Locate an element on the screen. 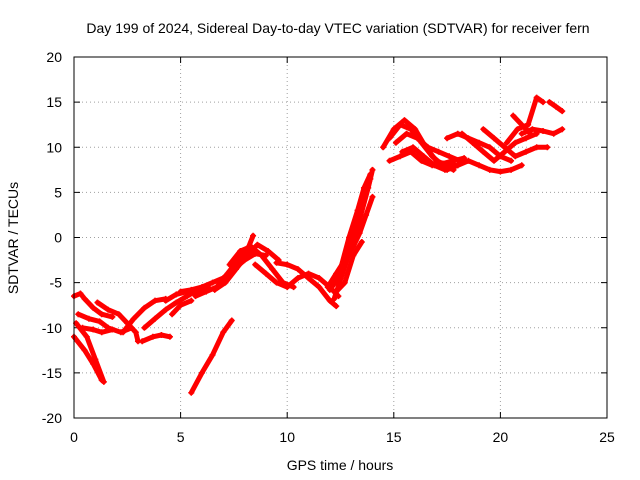 The image size is (640, 480). y-tick-label: 20 is located at coordinates (54, 57).